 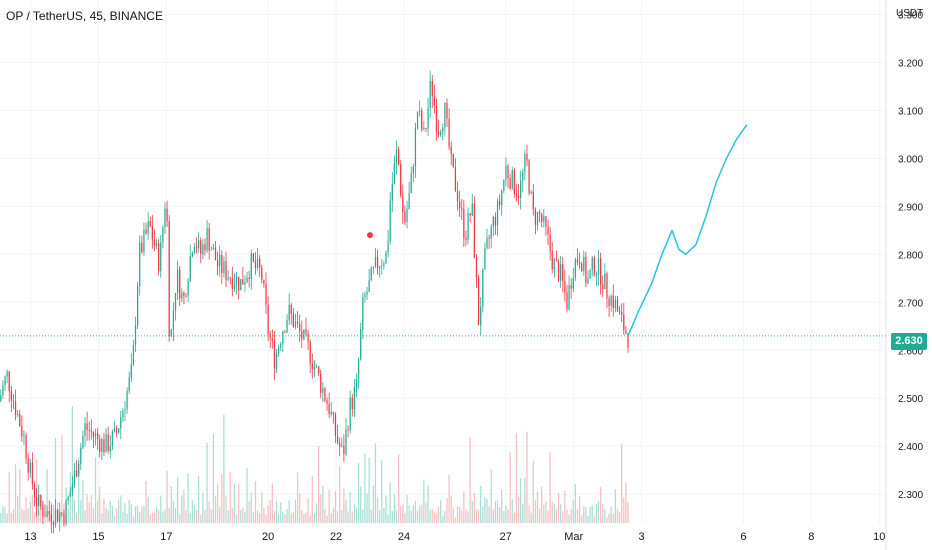 I want to click on signal-marker, so click(x=370, y=235).